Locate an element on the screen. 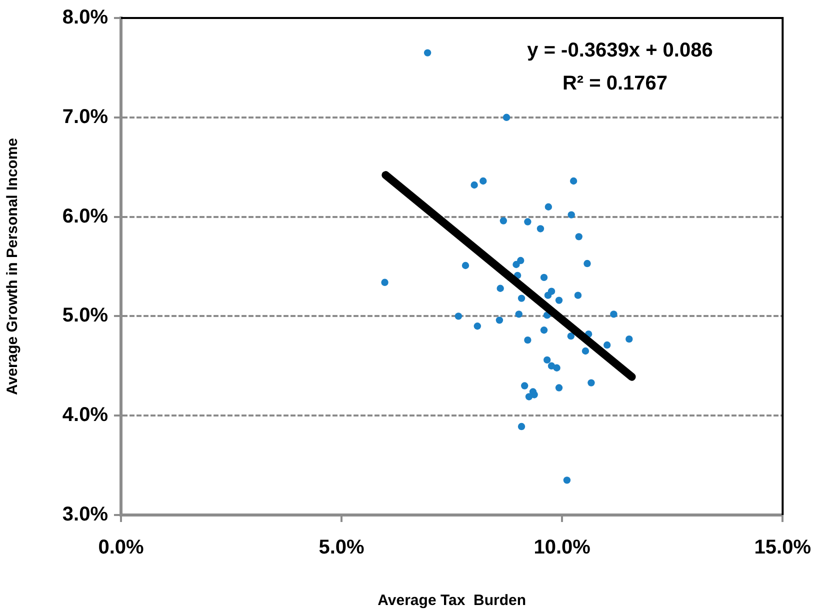 This screenshot has height=614, width=825. x-tick-label: 10.0% is located at coordinates (562, 547).